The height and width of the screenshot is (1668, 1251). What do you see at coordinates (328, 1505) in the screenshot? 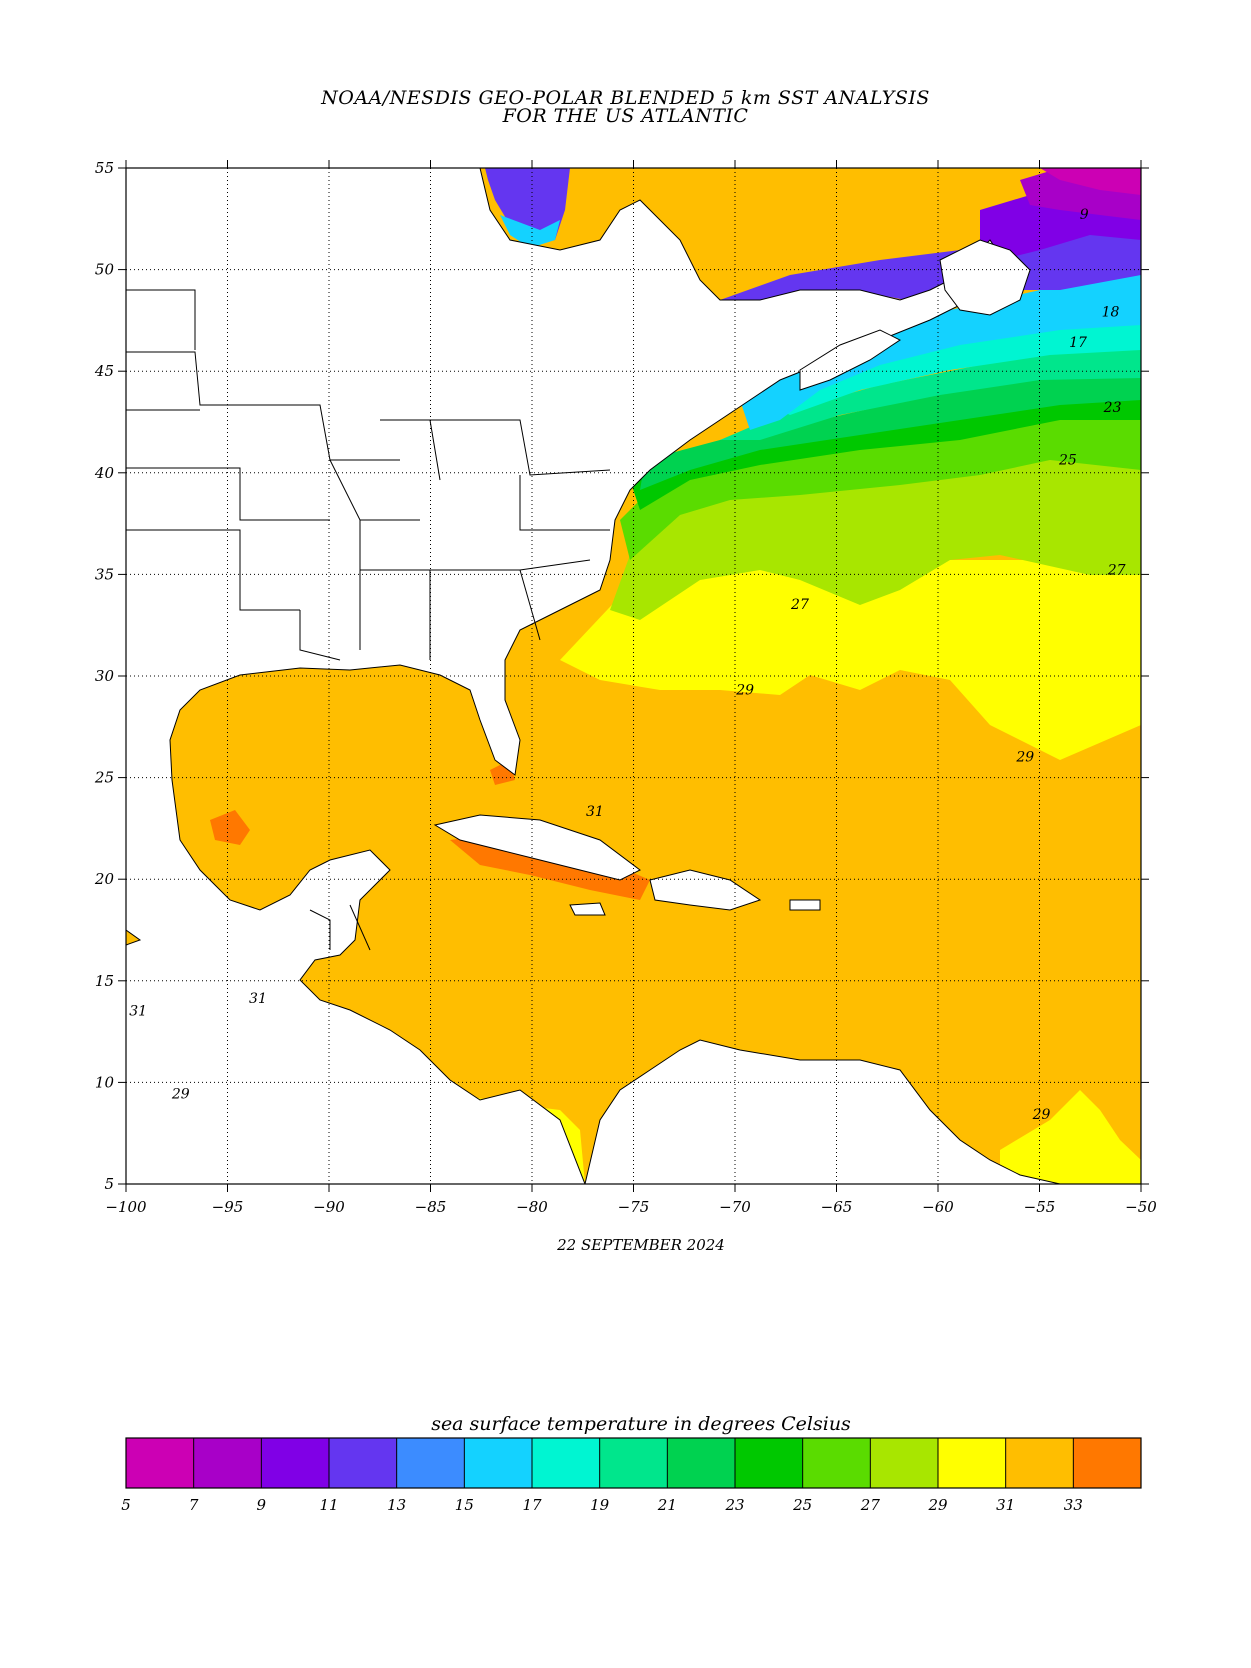
I see `legend-tick-label: 11` at bounding box center [328, 1505].